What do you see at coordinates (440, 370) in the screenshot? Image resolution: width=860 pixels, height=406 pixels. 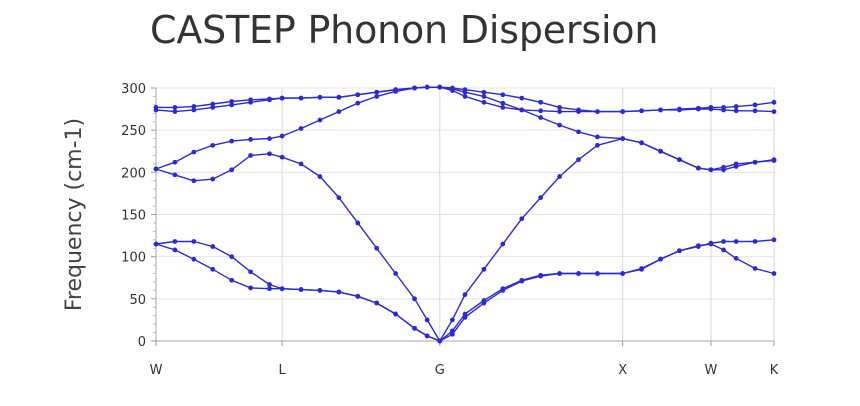 I see `x-tick-label: G` at bounding box center [440, 370].